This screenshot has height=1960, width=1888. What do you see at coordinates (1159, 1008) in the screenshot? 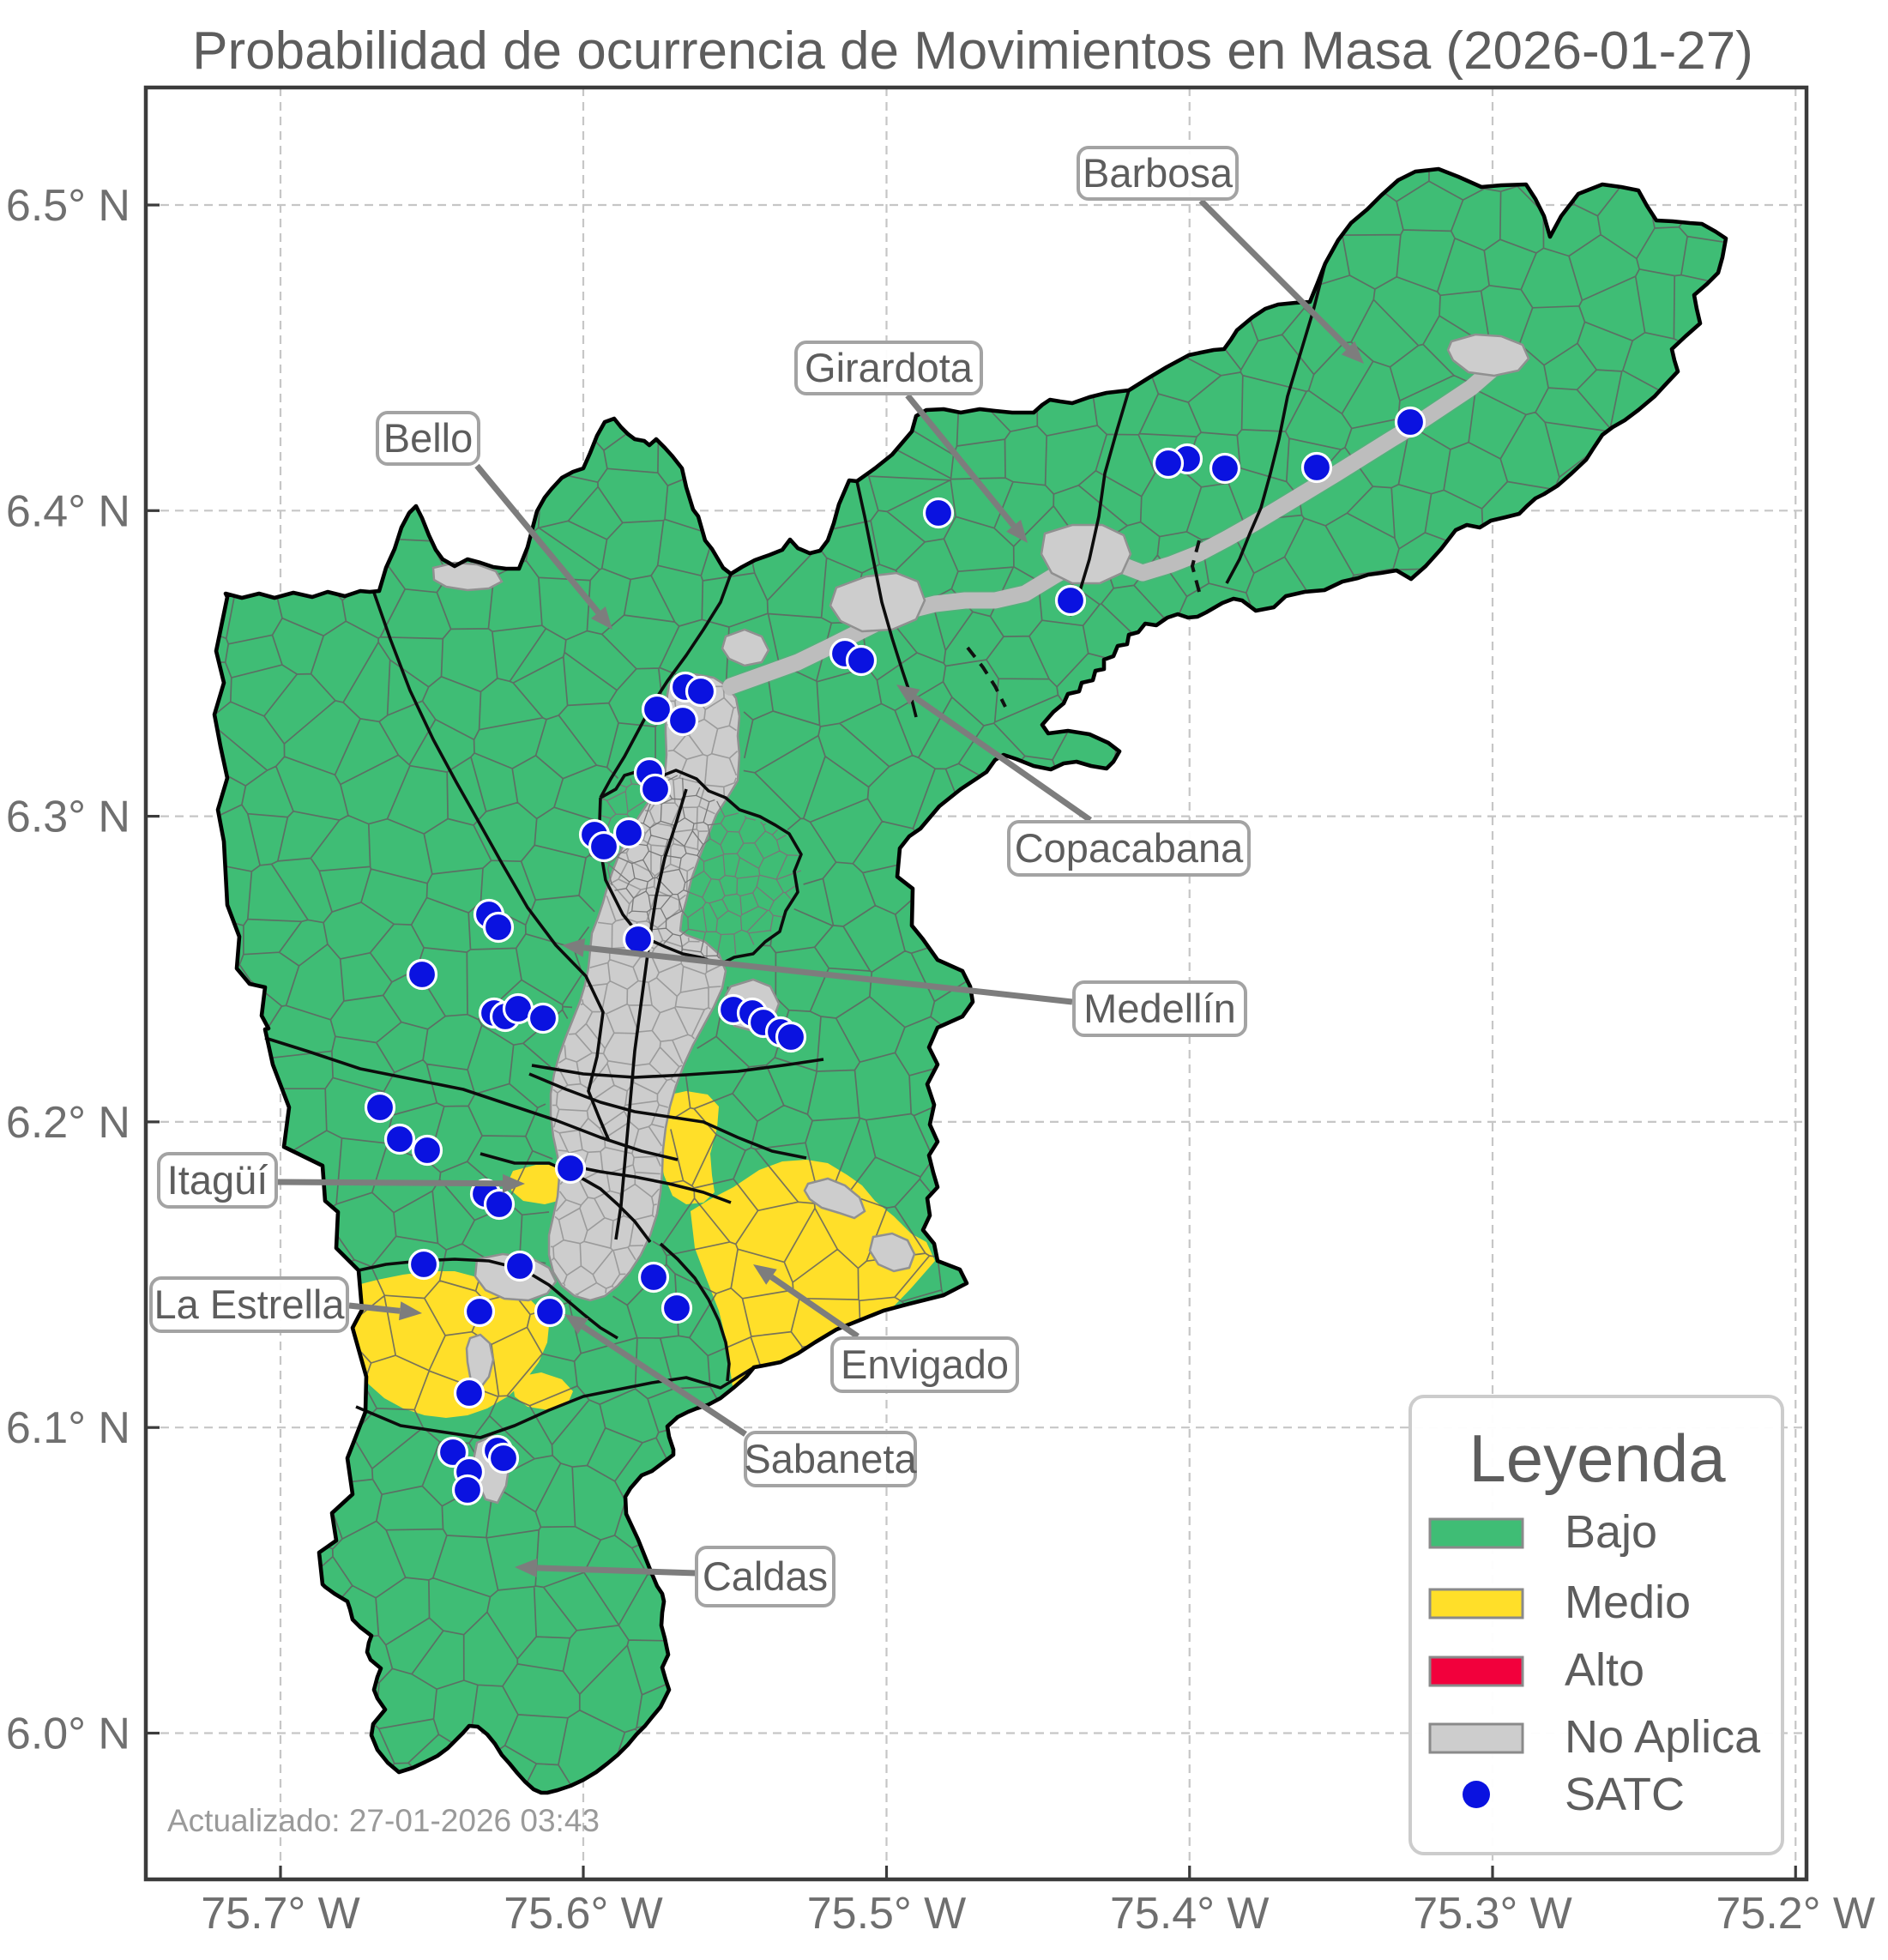
I see `svg-text: Medellín` at bounding box center [1159, 1008].